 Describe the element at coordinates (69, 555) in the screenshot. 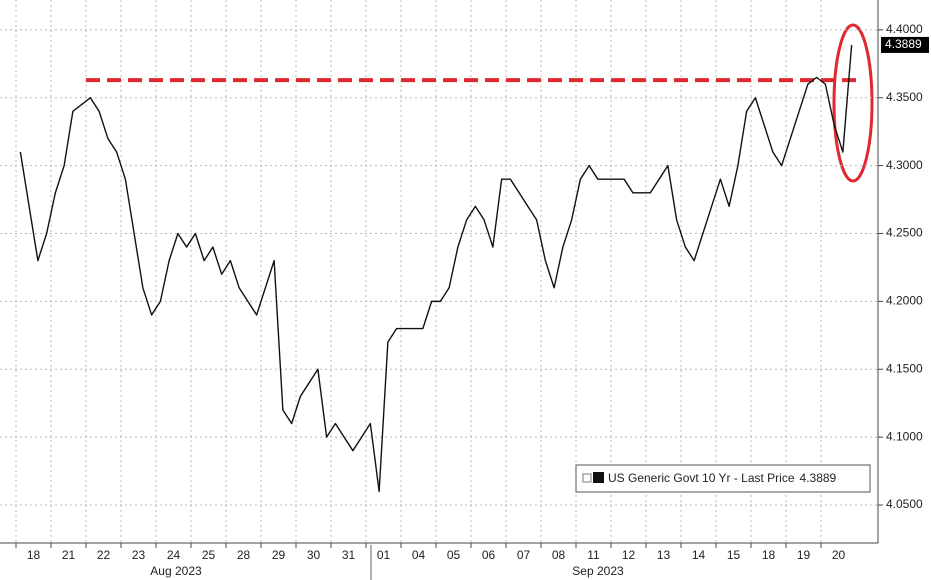

I see `x-tick-label: 21` at that location.